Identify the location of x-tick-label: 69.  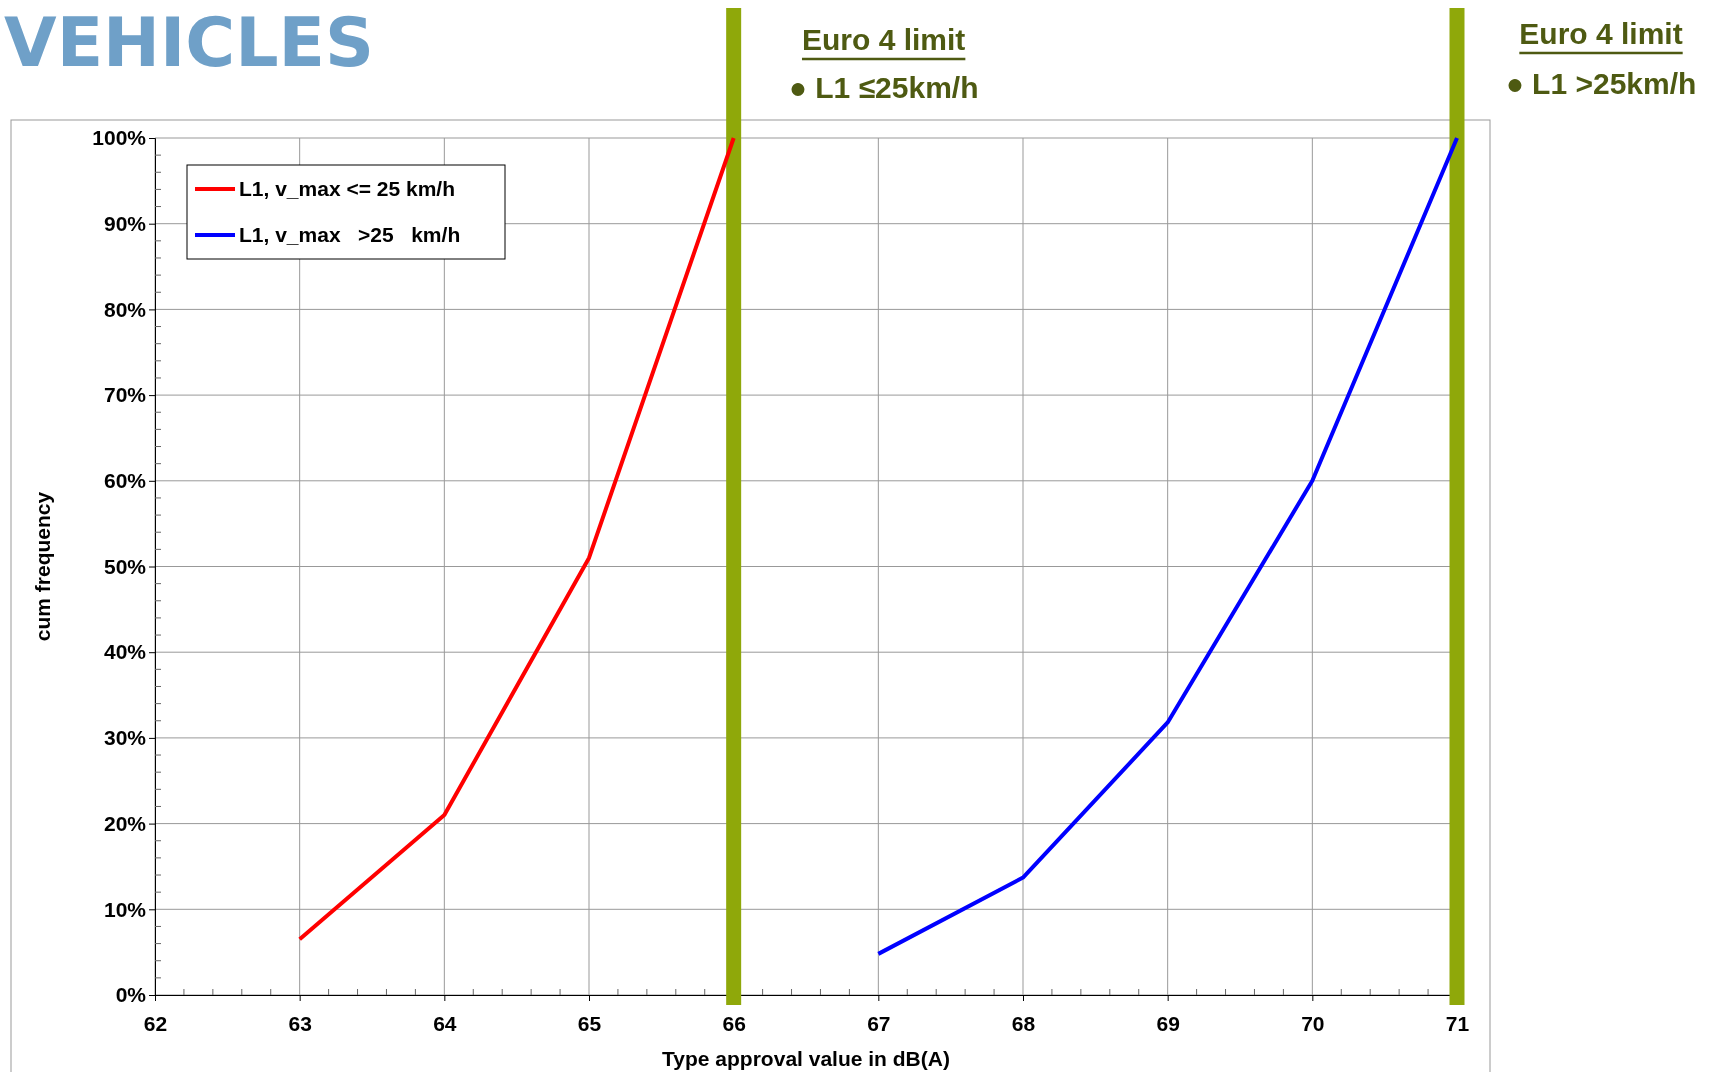
(1168, 1024).